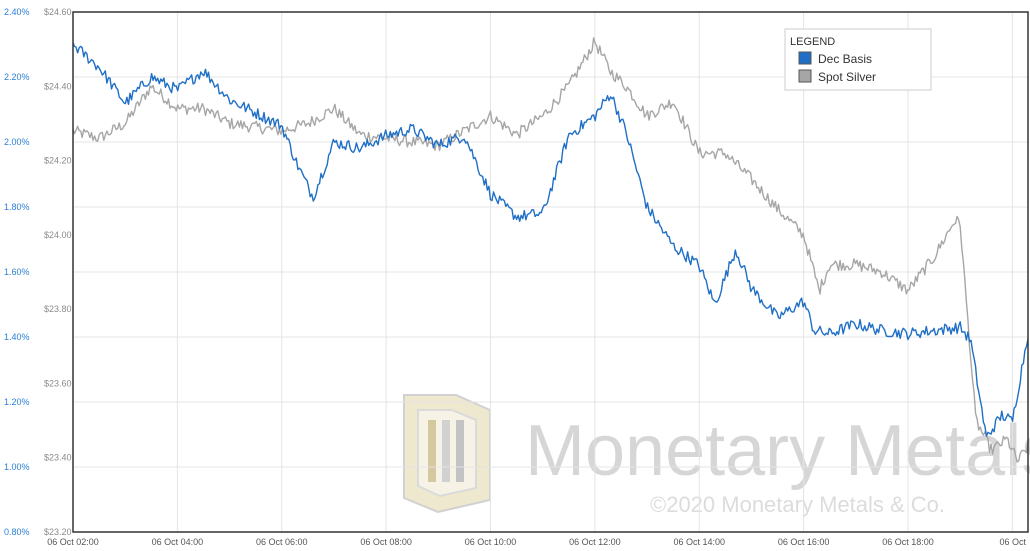 The height and width of the screenshot is (551, 1030). What do you see at coordinates (812, 42) in the screenshot?
I see `legend-title: LEGEND` at bounding box center [812, 42].